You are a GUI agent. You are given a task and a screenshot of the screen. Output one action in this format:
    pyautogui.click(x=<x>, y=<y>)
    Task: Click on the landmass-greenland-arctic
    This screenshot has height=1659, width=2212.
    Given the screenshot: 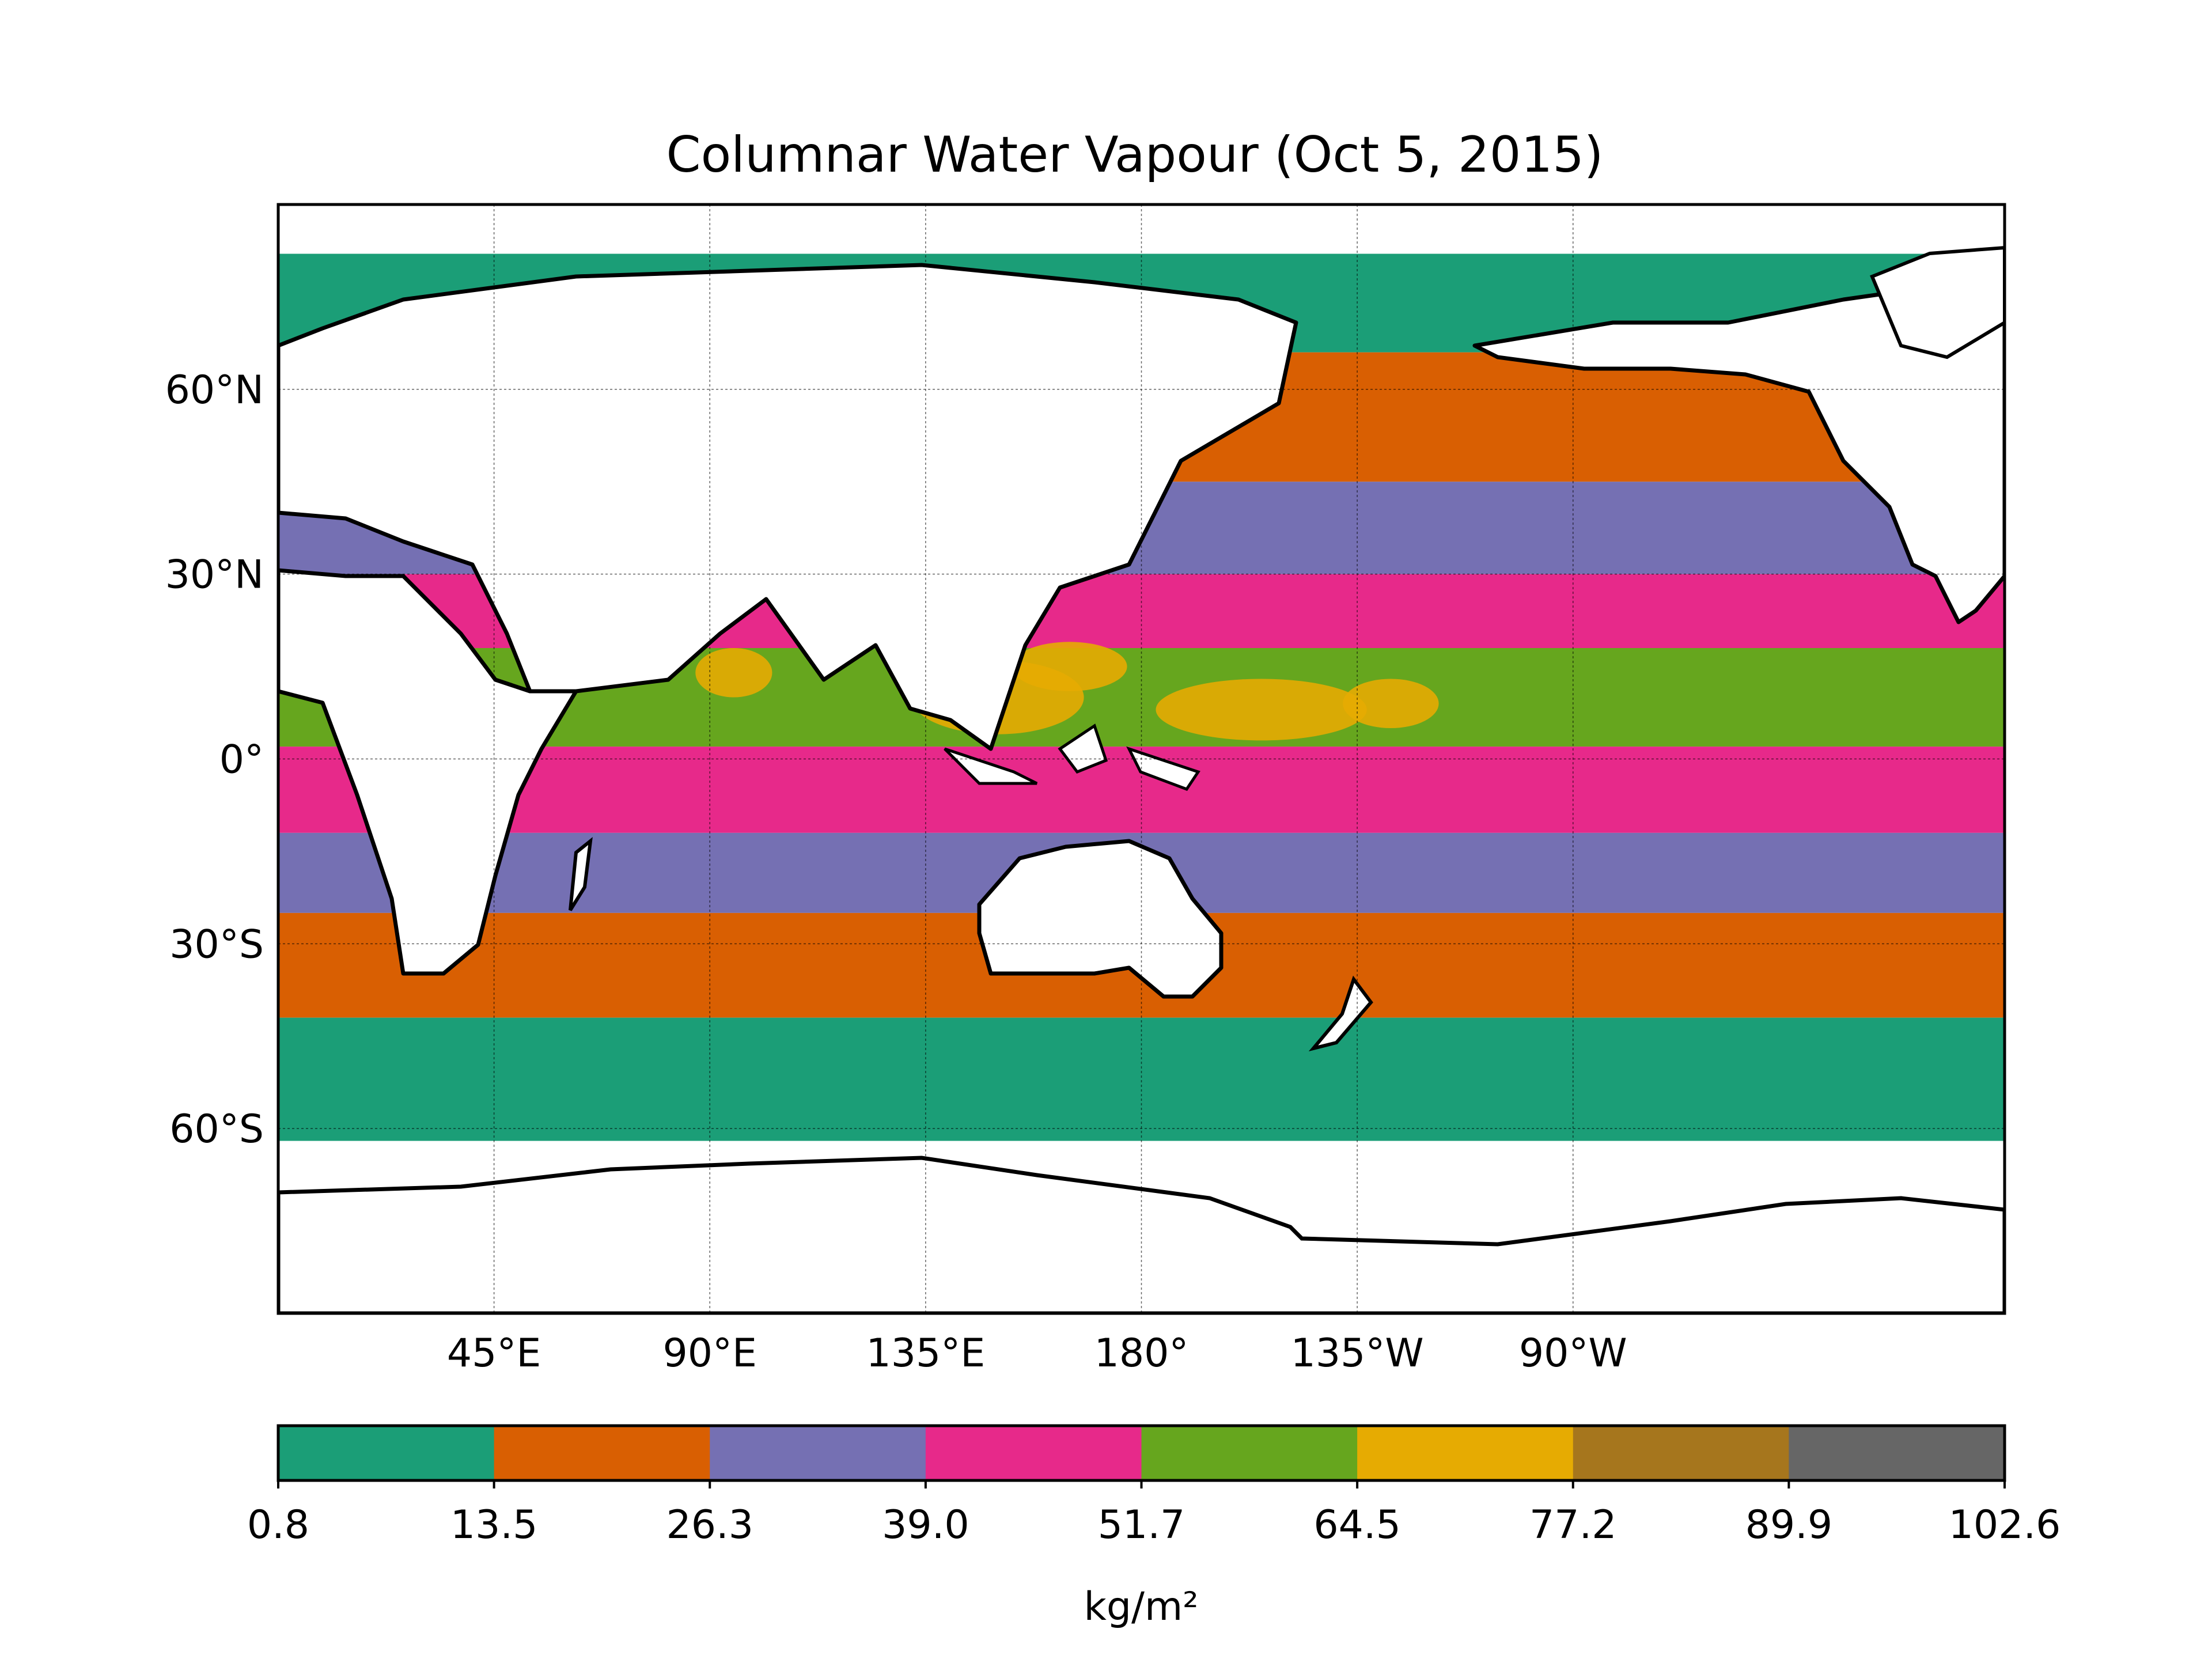 What is the action you would take?
    pyautogui.click(x=1937, y=302)
    